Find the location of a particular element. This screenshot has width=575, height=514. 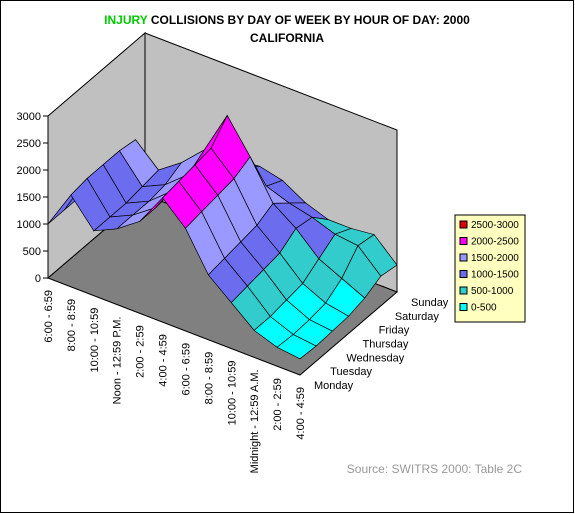

legend-label: 1000-1500 is located at coordinates (495, 275).